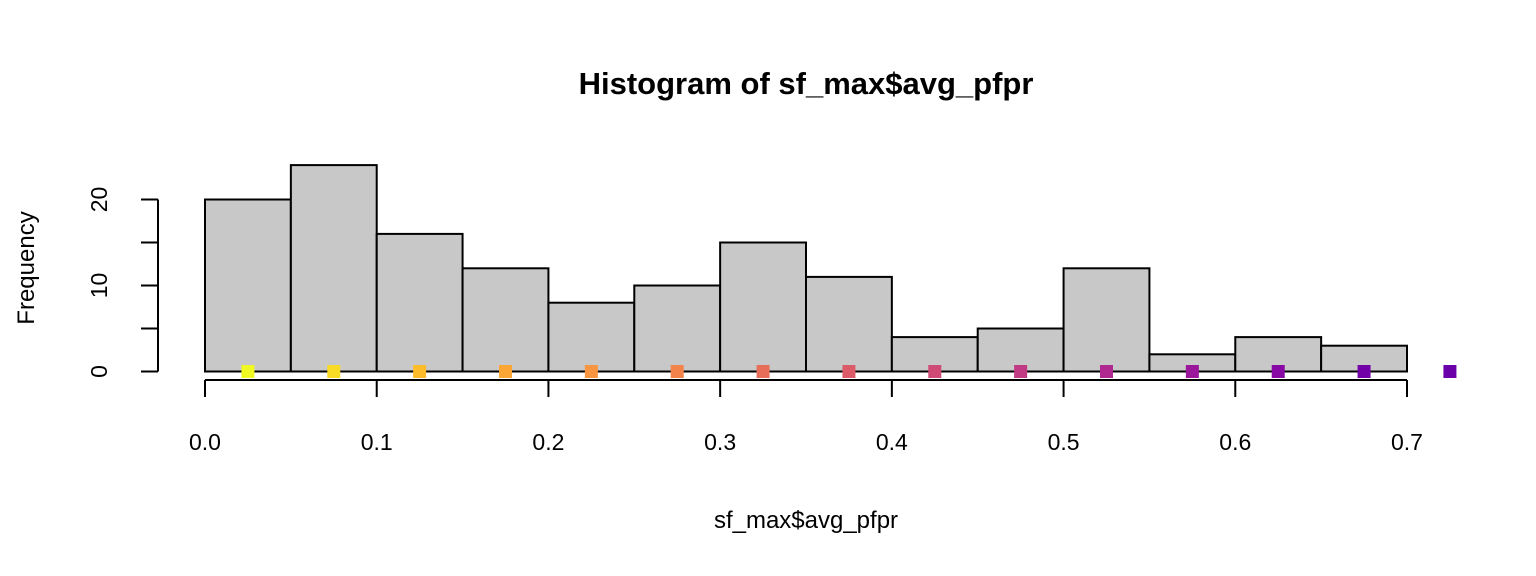  I want to click on markers-group, so click(849, 371).